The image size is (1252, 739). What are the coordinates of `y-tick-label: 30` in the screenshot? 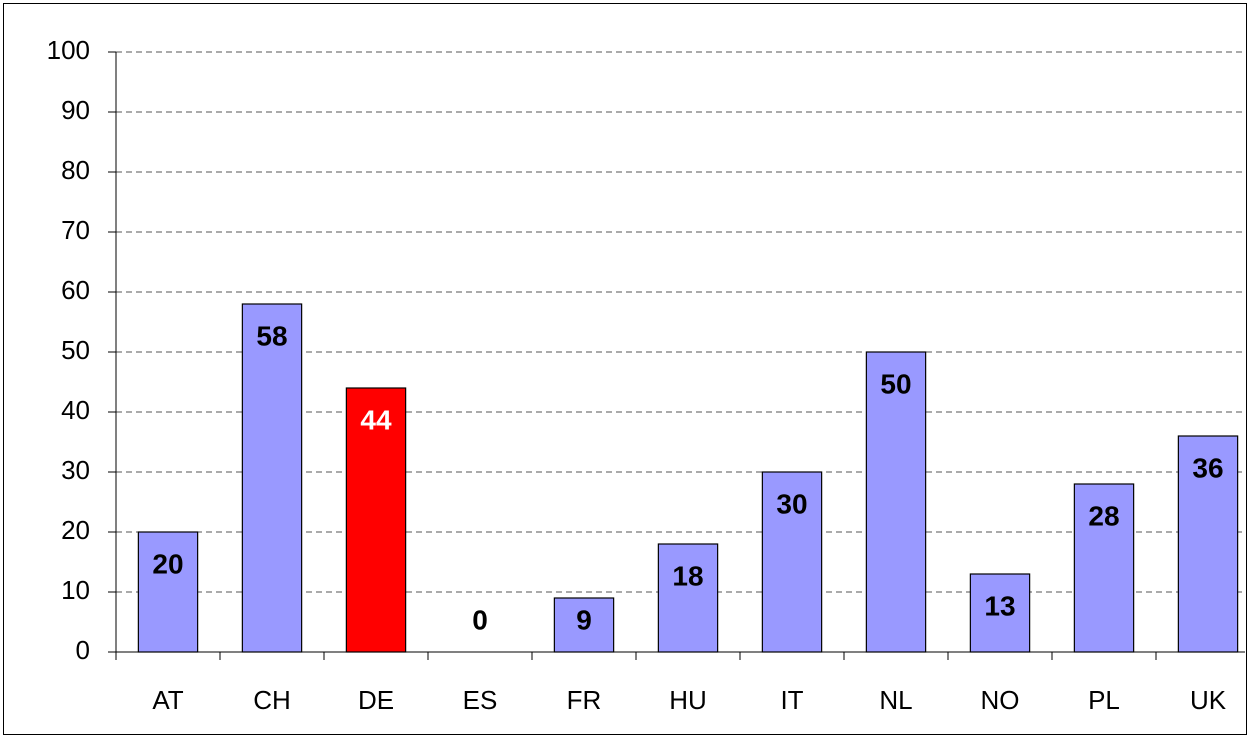 It's located at (75, 470).